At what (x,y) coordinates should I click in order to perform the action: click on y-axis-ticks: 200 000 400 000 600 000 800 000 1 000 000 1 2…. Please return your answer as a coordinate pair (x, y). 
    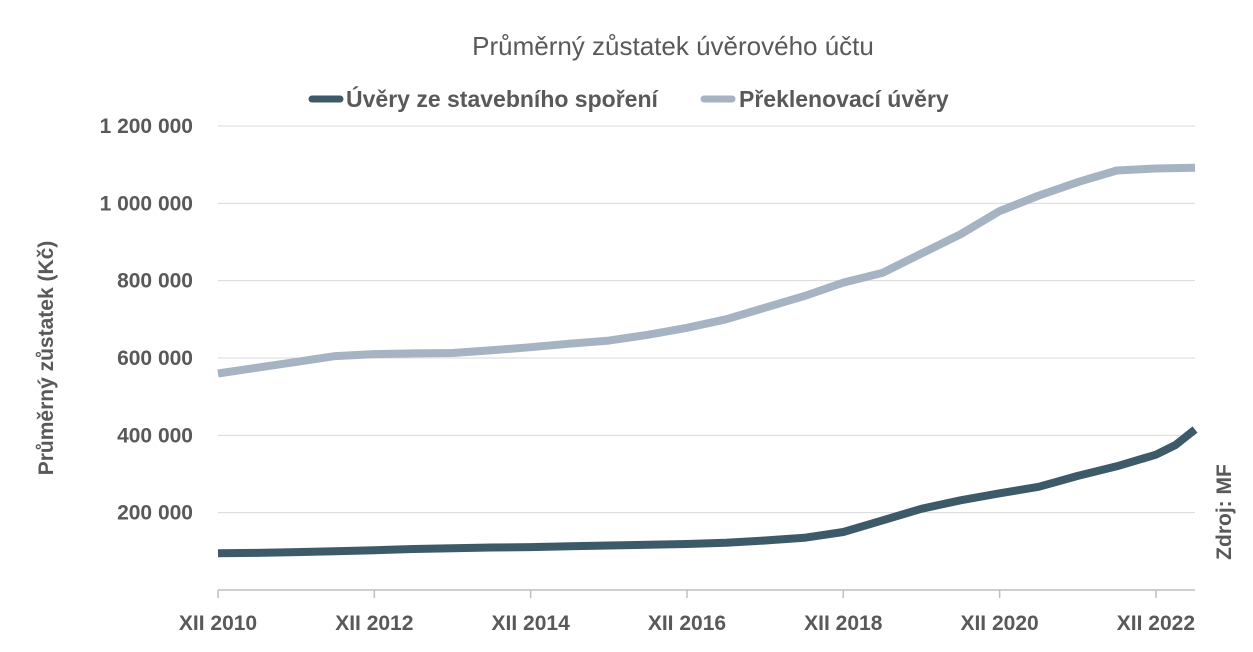
    Looking at the image, I should click on (146, 320).